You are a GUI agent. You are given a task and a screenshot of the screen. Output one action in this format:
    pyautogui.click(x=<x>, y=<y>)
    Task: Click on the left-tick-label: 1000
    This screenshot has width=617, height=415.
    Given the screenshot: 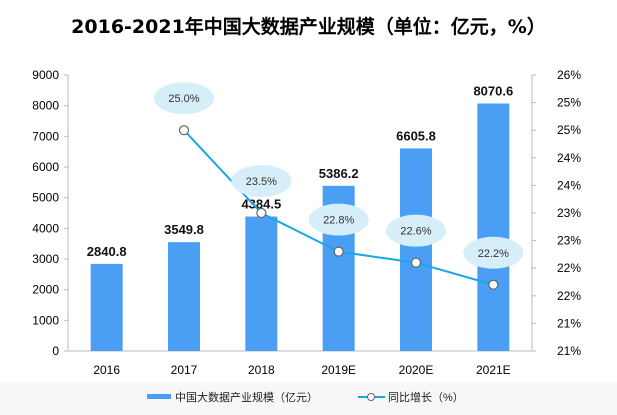 What is the action you would take?
    pyautogui.click(x=45, y=320)
    